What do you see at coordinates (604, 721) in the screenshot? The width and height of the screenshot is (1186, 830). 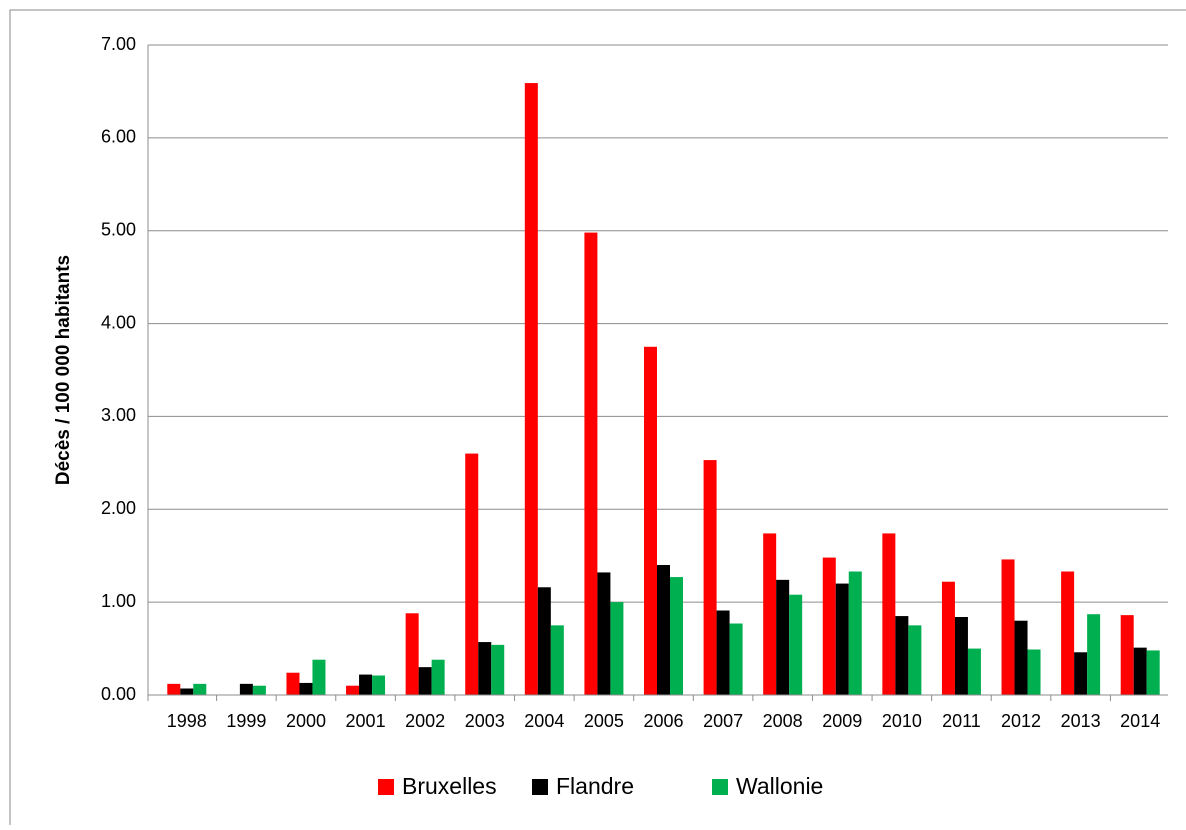 I see `x-tick-label: 2005` at bounding box center [604, 721].